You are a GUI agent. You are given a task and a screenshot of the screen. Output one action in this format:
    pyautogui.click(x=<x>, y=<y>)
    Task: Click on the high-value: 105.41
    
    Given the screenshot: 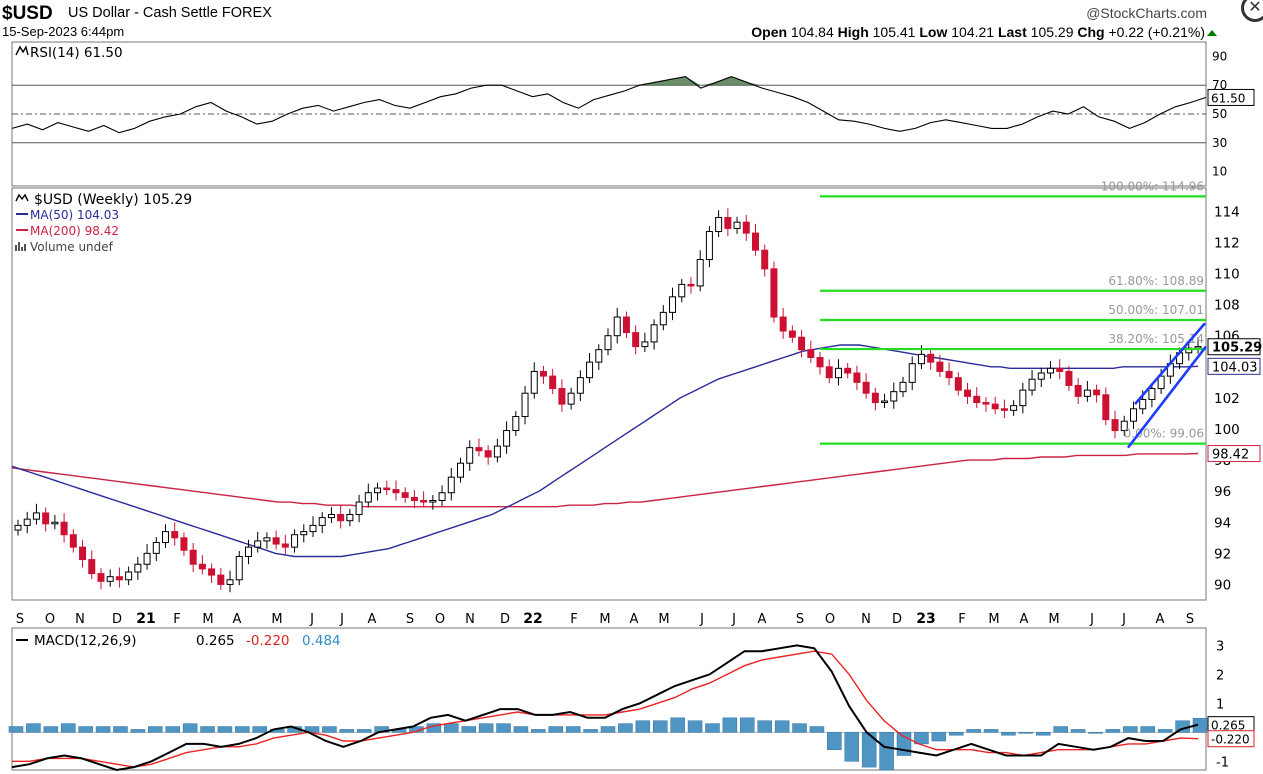 What is the action you would take?
    pyautogui.click(x=894, y=32)
    